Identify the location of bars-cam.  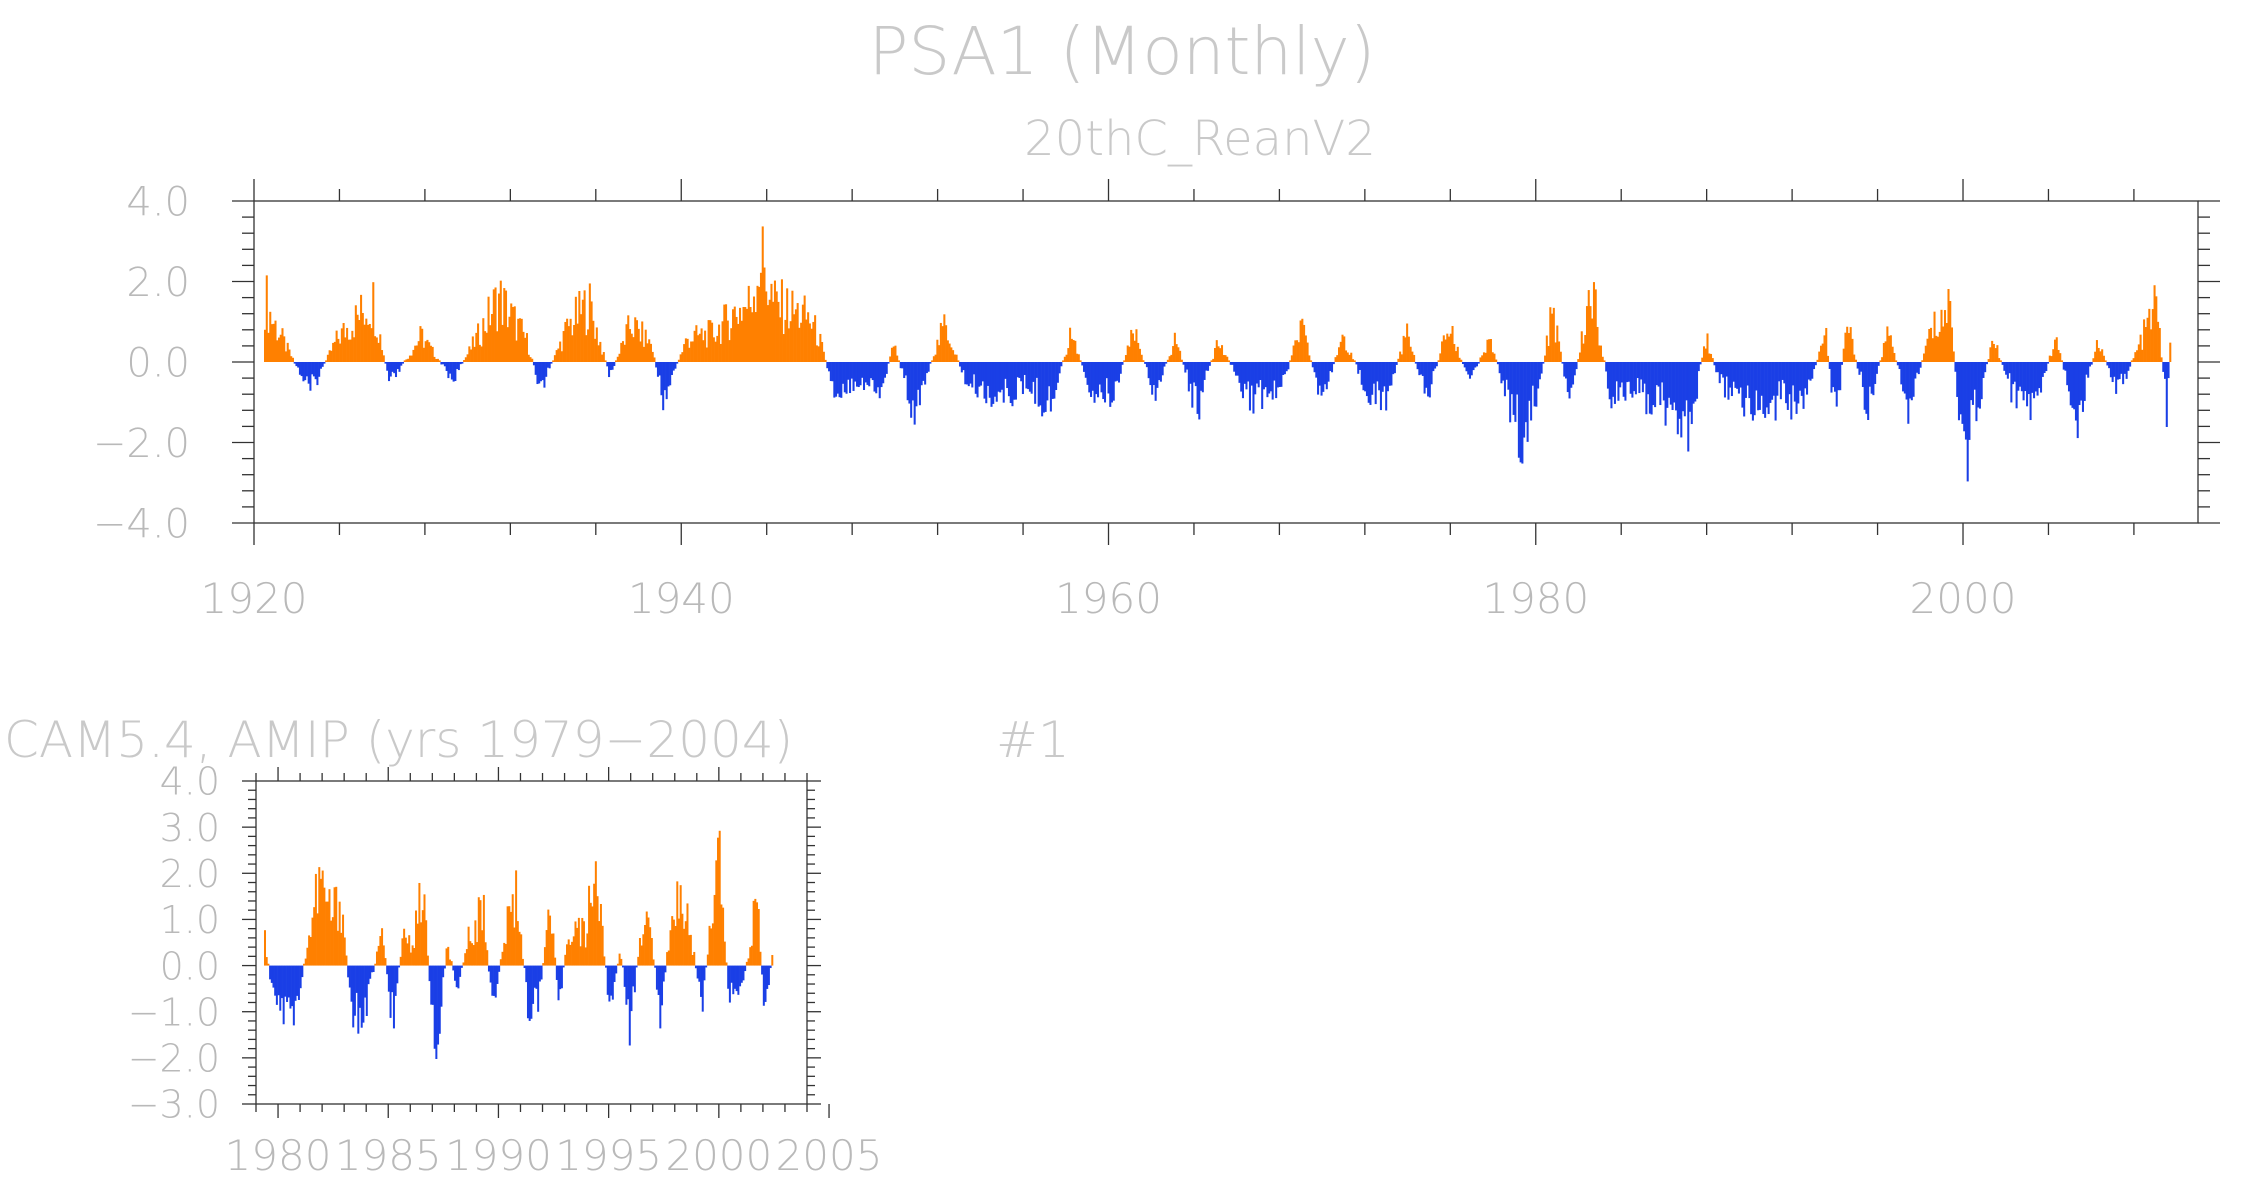
(519, 944).